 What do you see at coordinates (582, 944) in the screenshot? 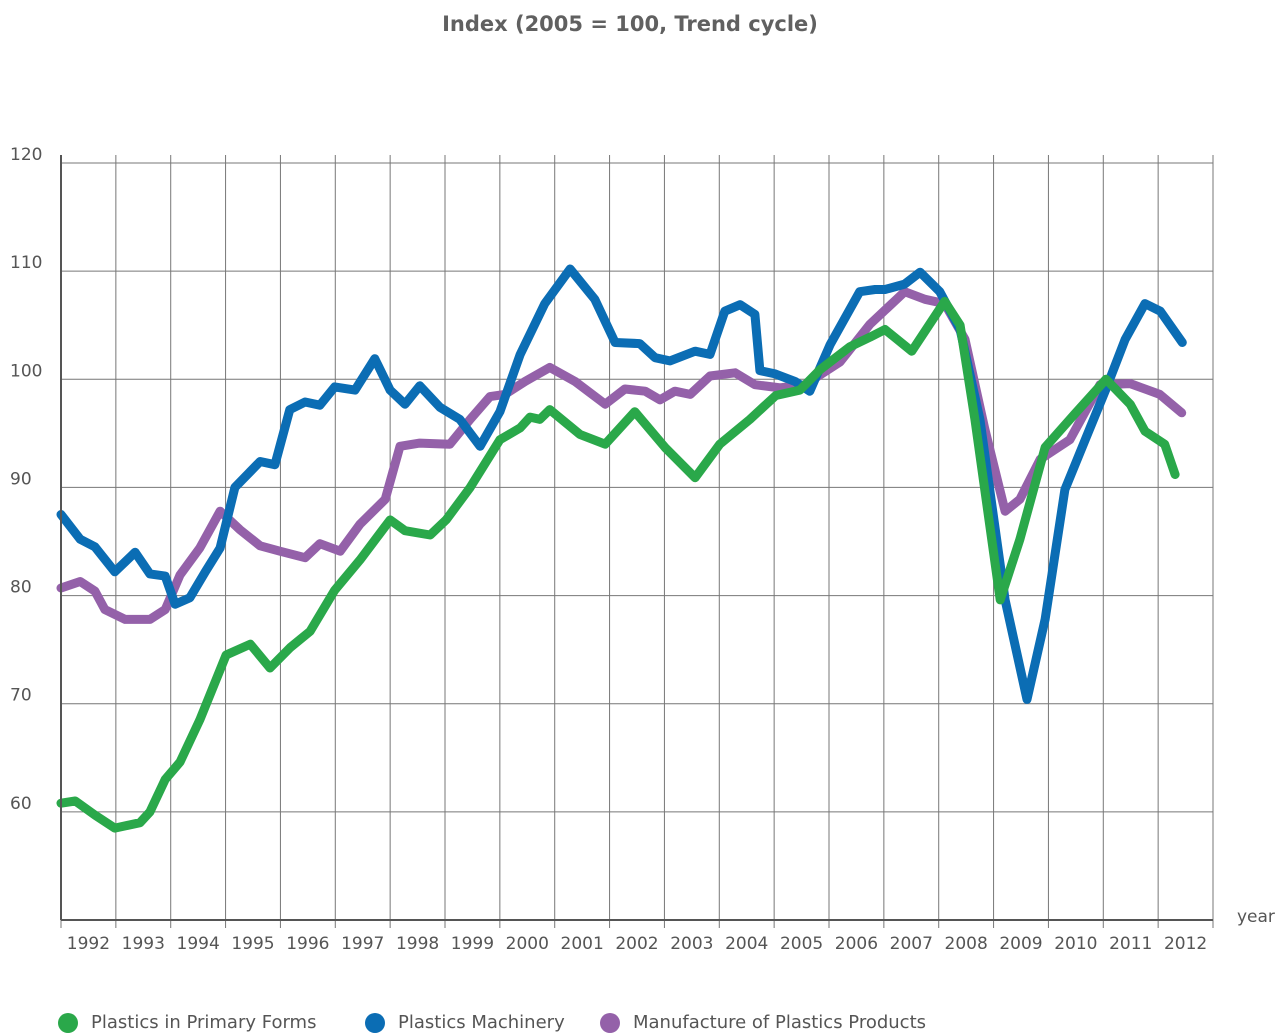
I see `x-tick-label: 2001` at bounding box center [582, 944].